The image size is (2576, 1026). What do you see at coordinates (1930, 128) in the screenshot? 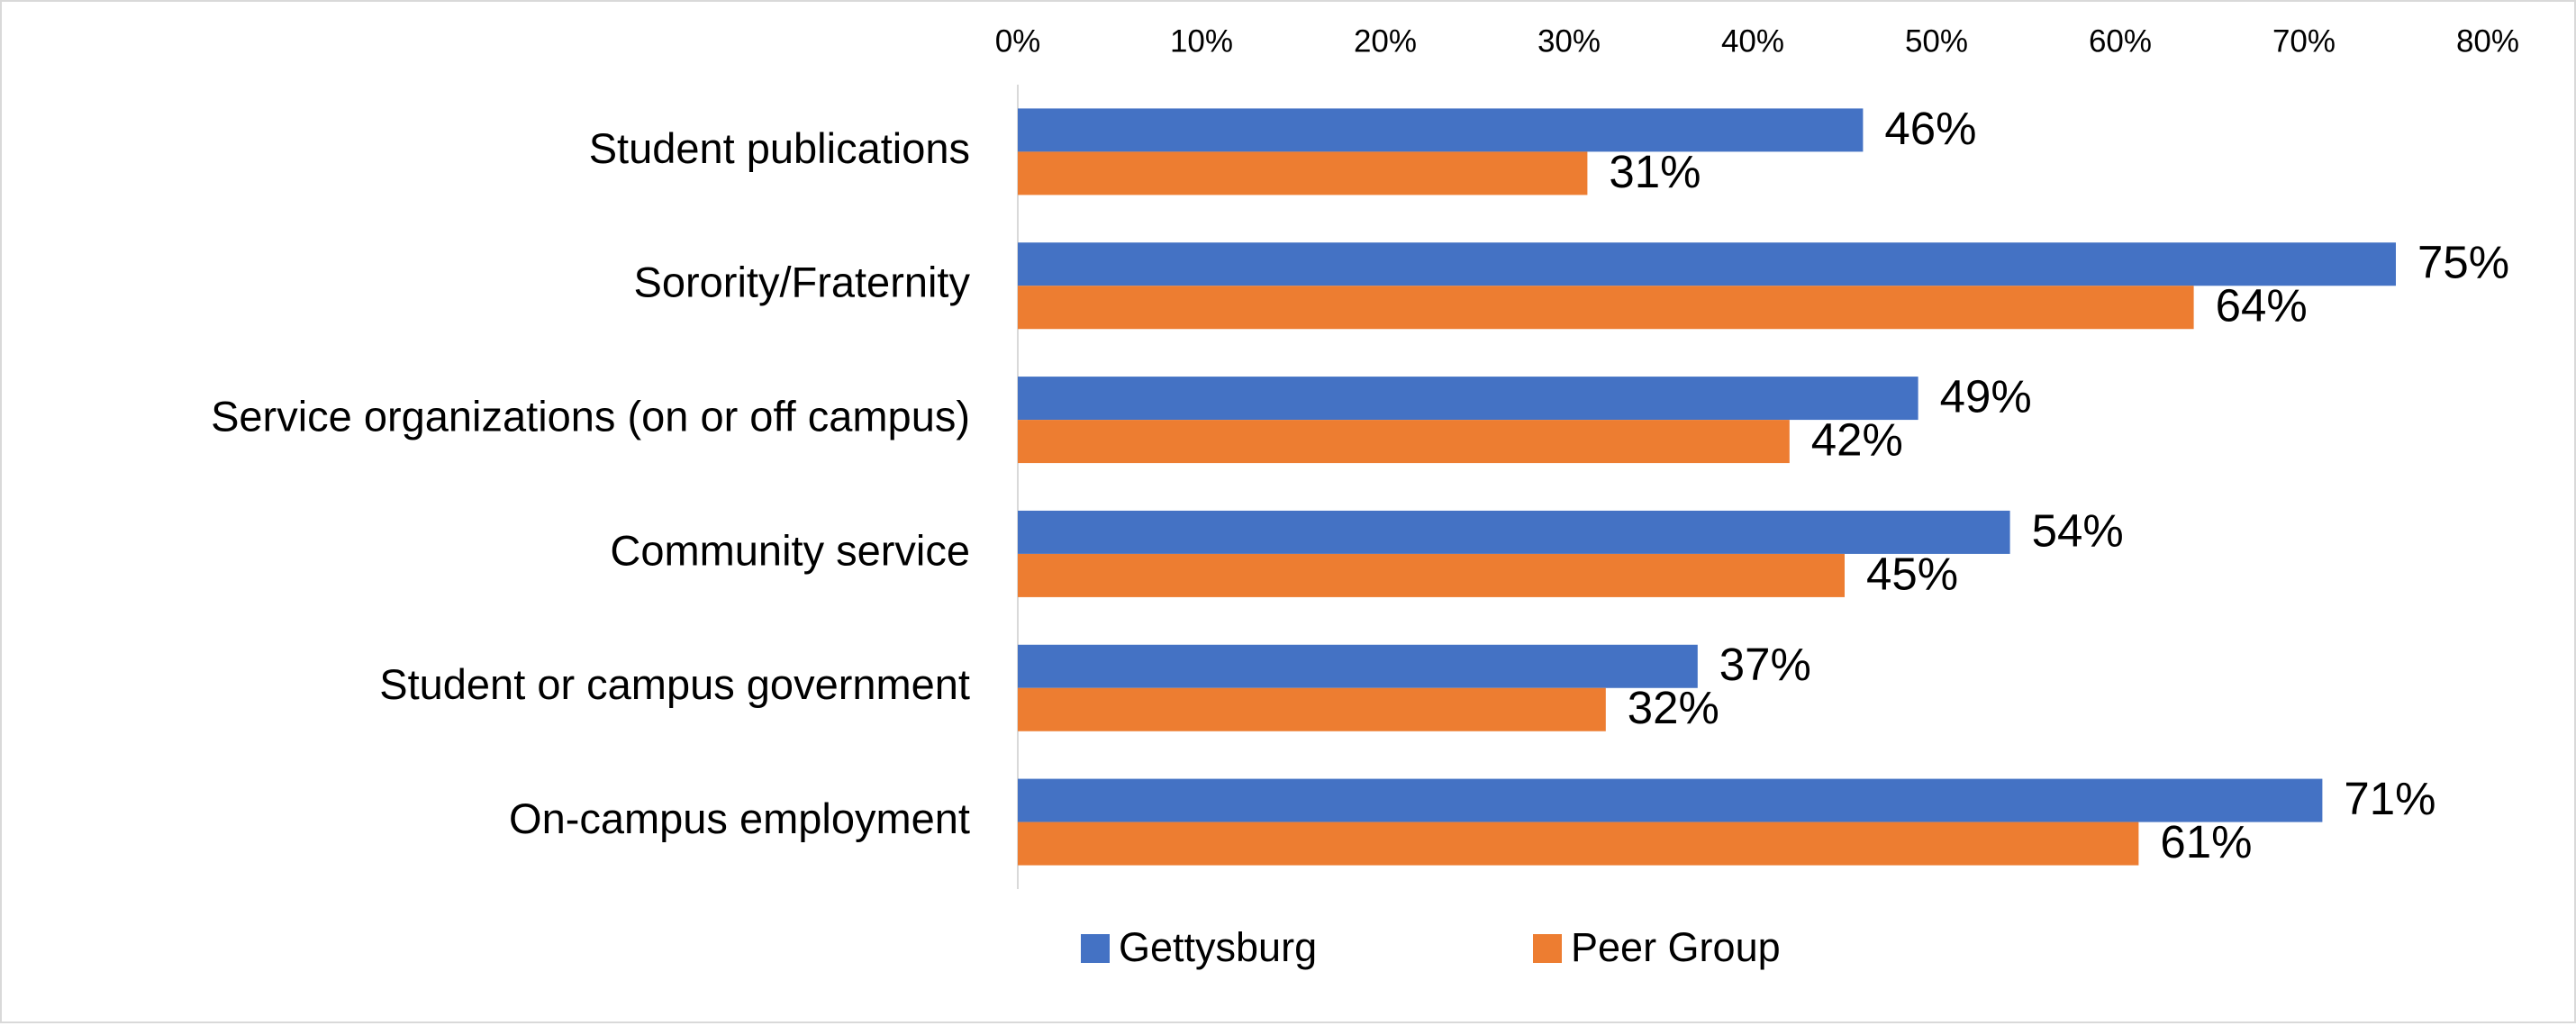
I see `data-label: 46%` at bounding box center [1930, 128].